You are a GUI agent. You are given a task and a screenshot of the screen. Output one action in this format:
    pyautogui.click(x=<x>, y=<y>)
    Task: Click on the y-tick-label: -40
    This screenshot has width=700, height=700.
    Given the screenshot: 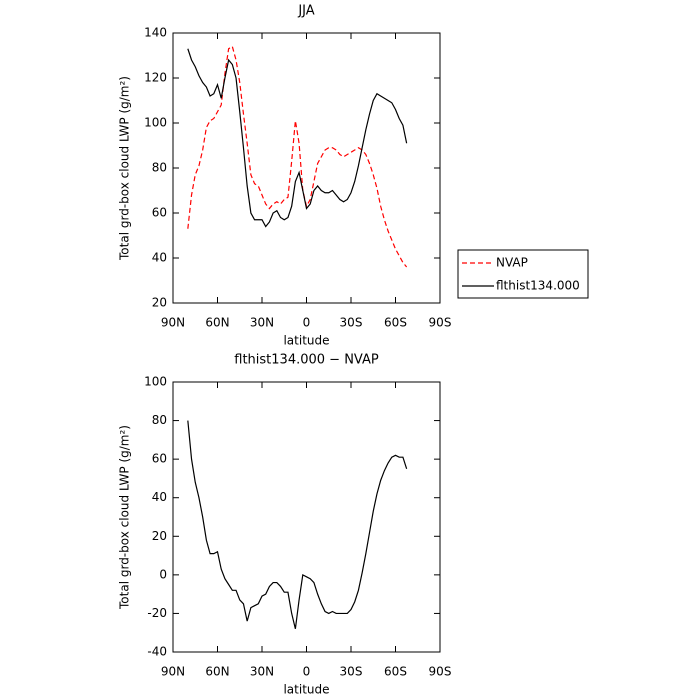 What is the action you would take?
    pyautogui.click(x=157, y=652)
    